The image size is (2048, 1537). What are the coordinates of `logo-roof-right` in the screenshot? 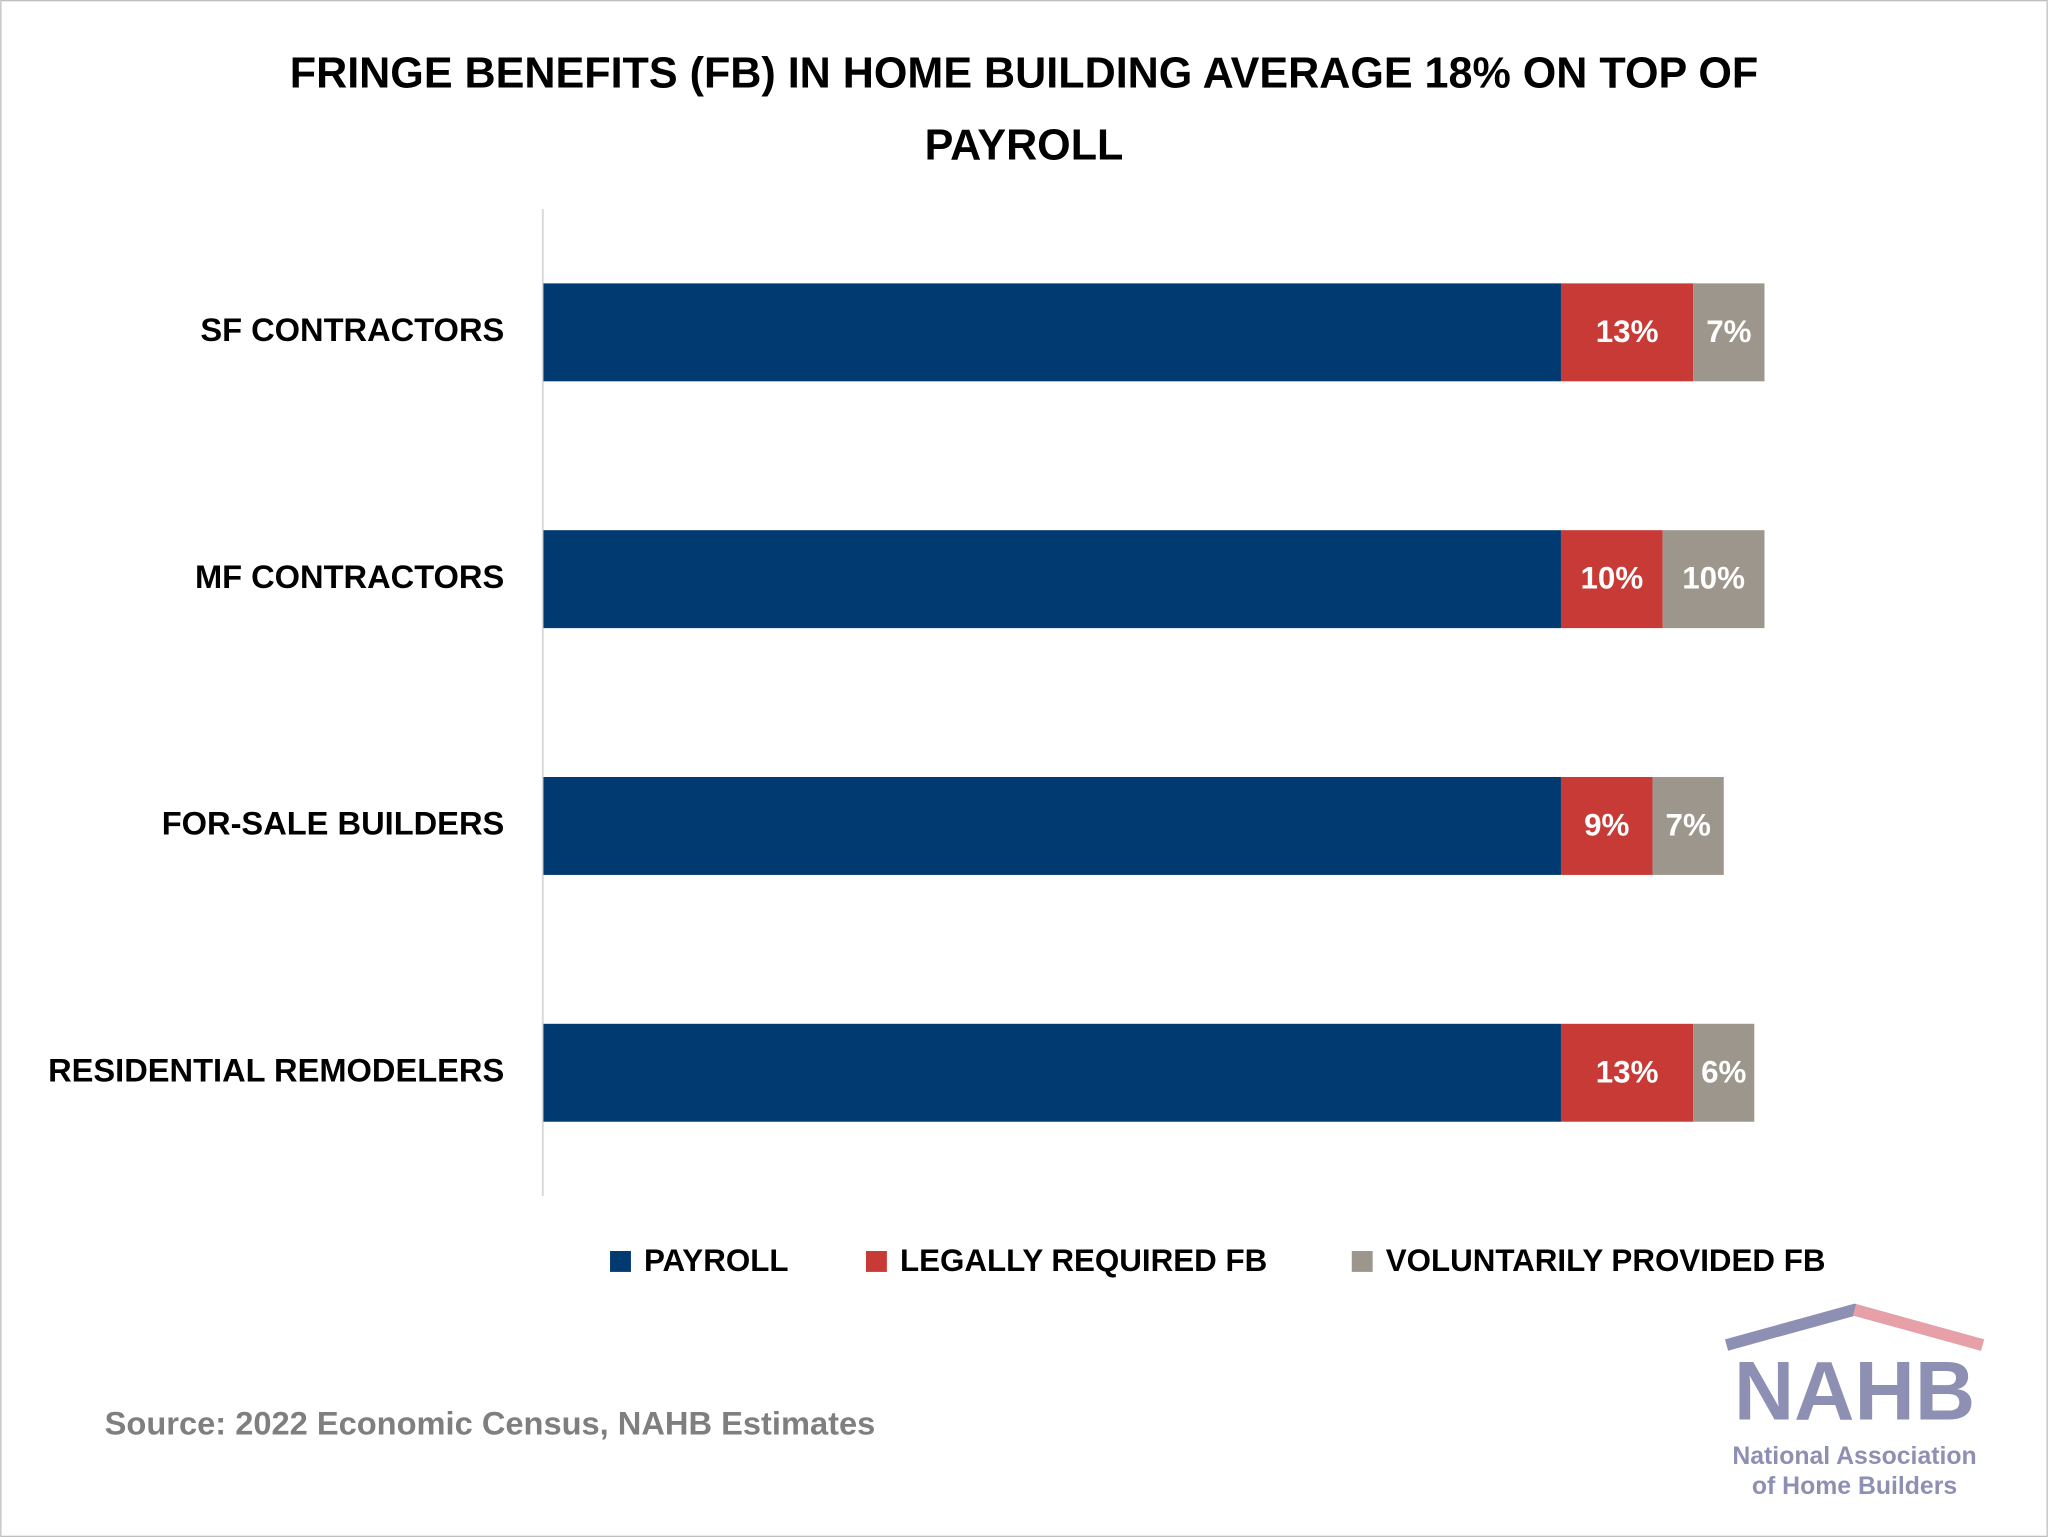 It's located at (1918, 1327).